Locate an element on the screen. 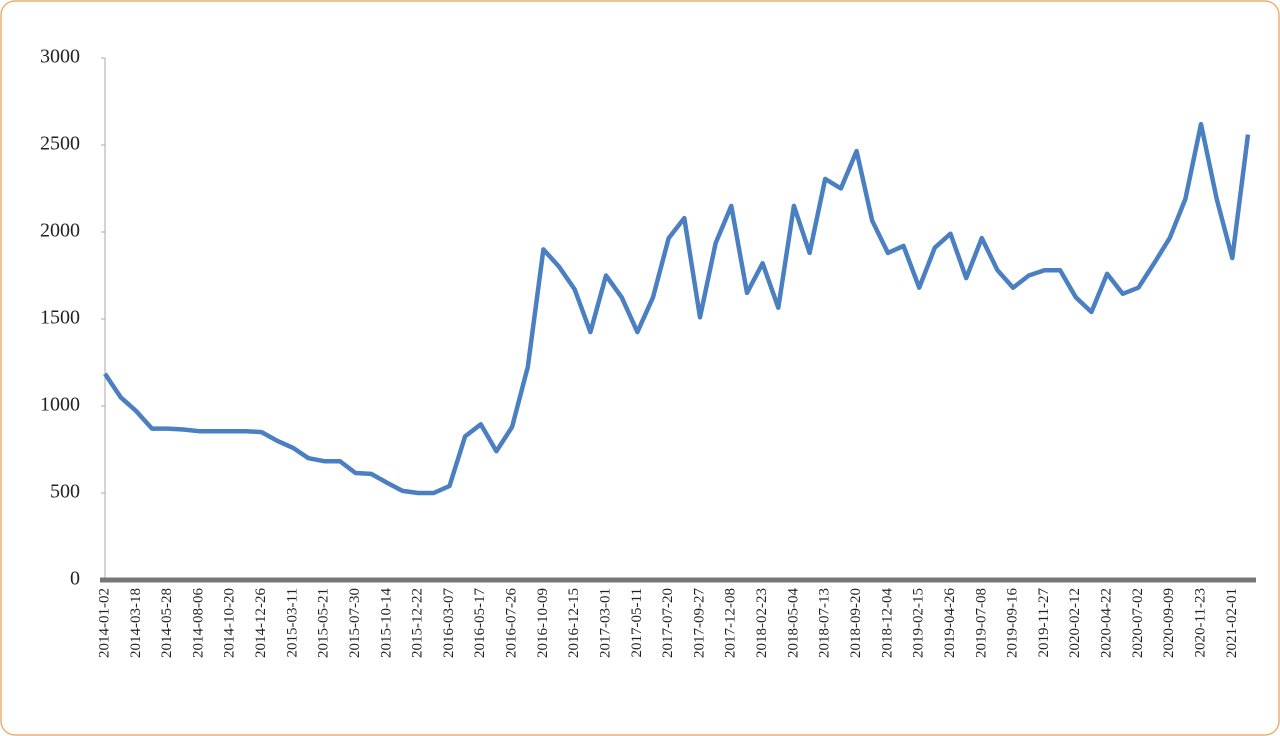 This screenshot has width=1280, height=736. y-tick-label: 1000 is located at coordinates (60, 405).